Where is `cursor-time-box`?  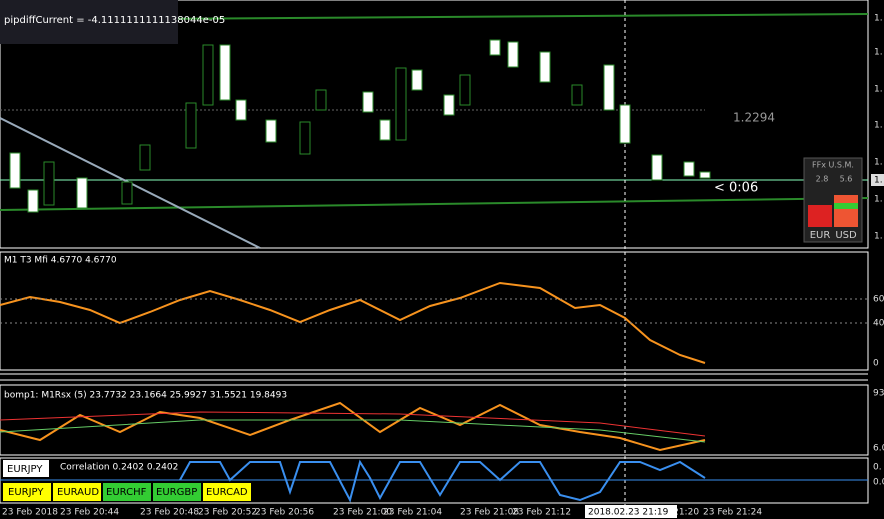 cursor-time-box is located at coordinates (631, 511).